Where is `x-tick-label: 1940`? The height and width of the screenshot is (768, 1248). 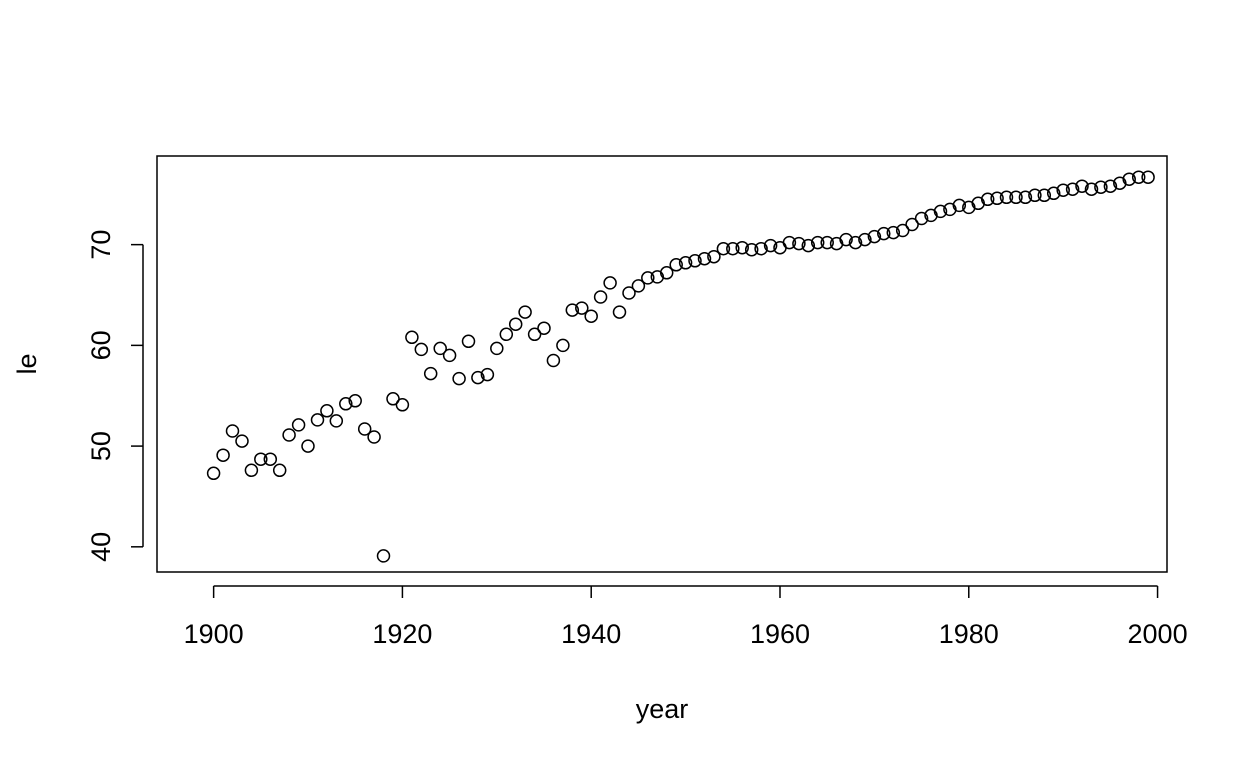 x-tick-label: 1940 is located at coordinates (591, 634).